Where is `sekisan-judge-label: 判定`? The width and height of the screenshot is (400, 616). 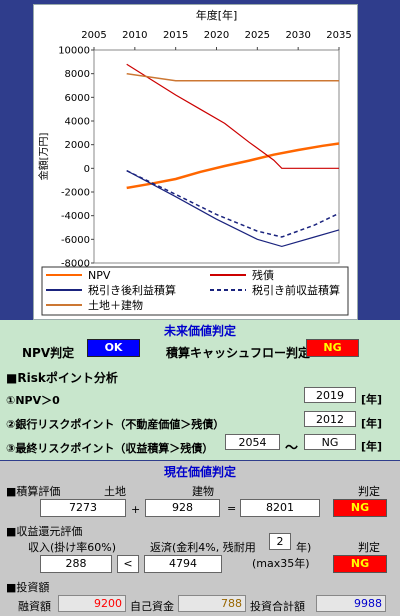 sekisan-judge-label: 判定 is located at coordinates (369, 491).